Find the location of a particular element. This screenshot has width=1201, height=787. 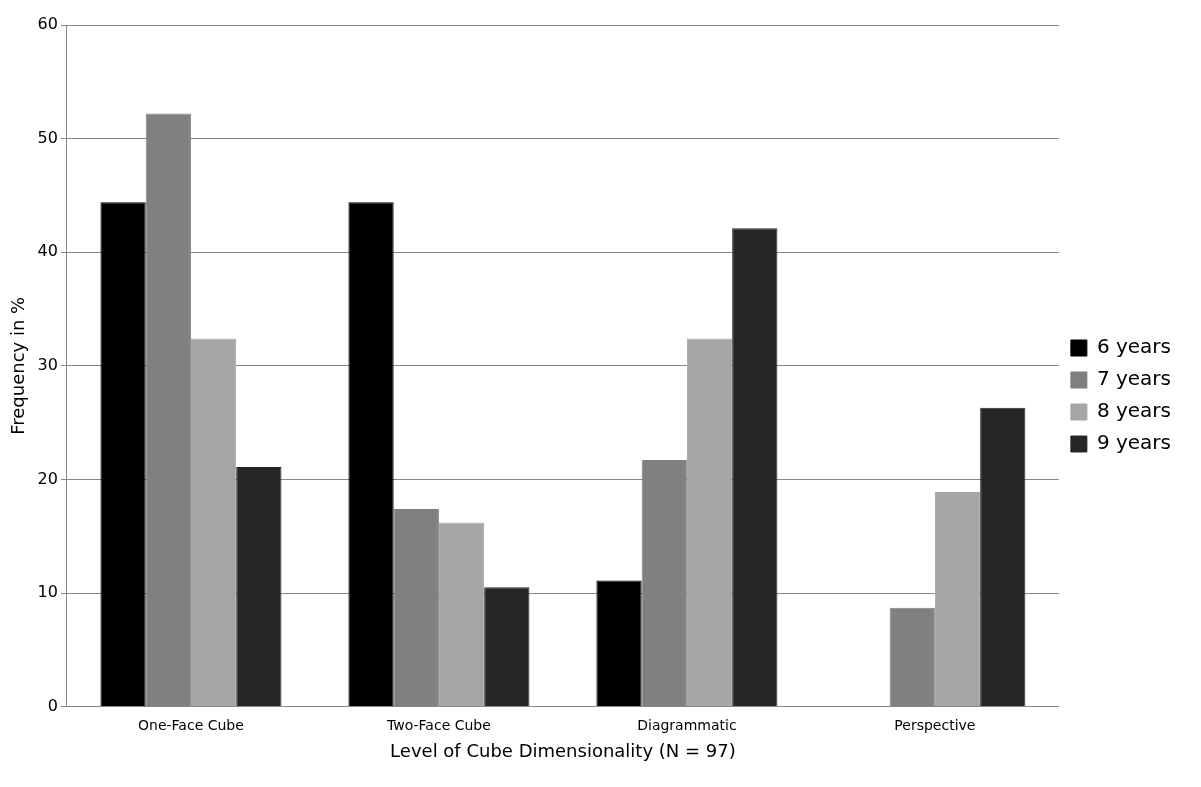

y-tick-label: 20 is located at coordinates (47, 478).